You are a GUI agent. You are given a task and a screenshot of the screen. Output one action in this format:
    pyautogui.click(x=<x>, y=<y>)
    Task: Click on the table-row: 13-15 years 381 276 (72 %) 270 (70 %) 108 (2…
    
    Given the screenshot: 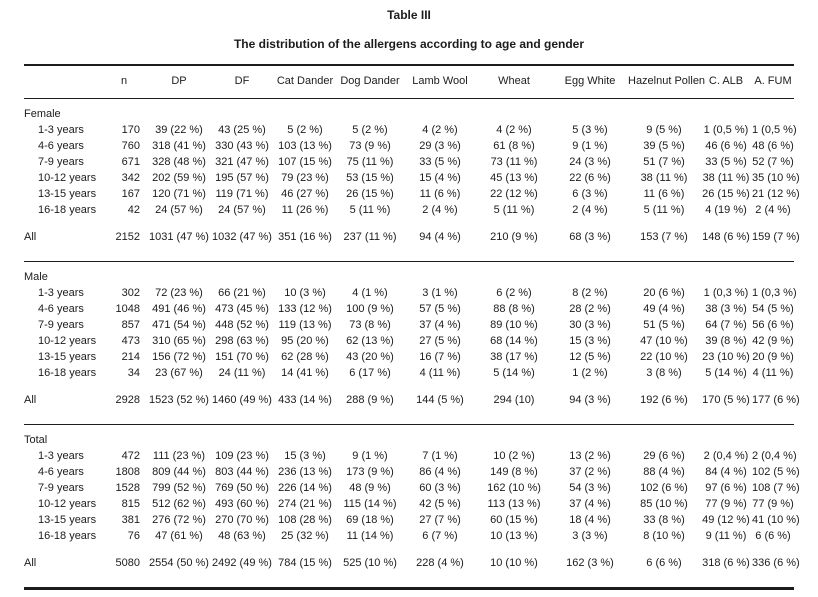 What is the action you would take?
    pyautogui.click(x=412, y=520)
    